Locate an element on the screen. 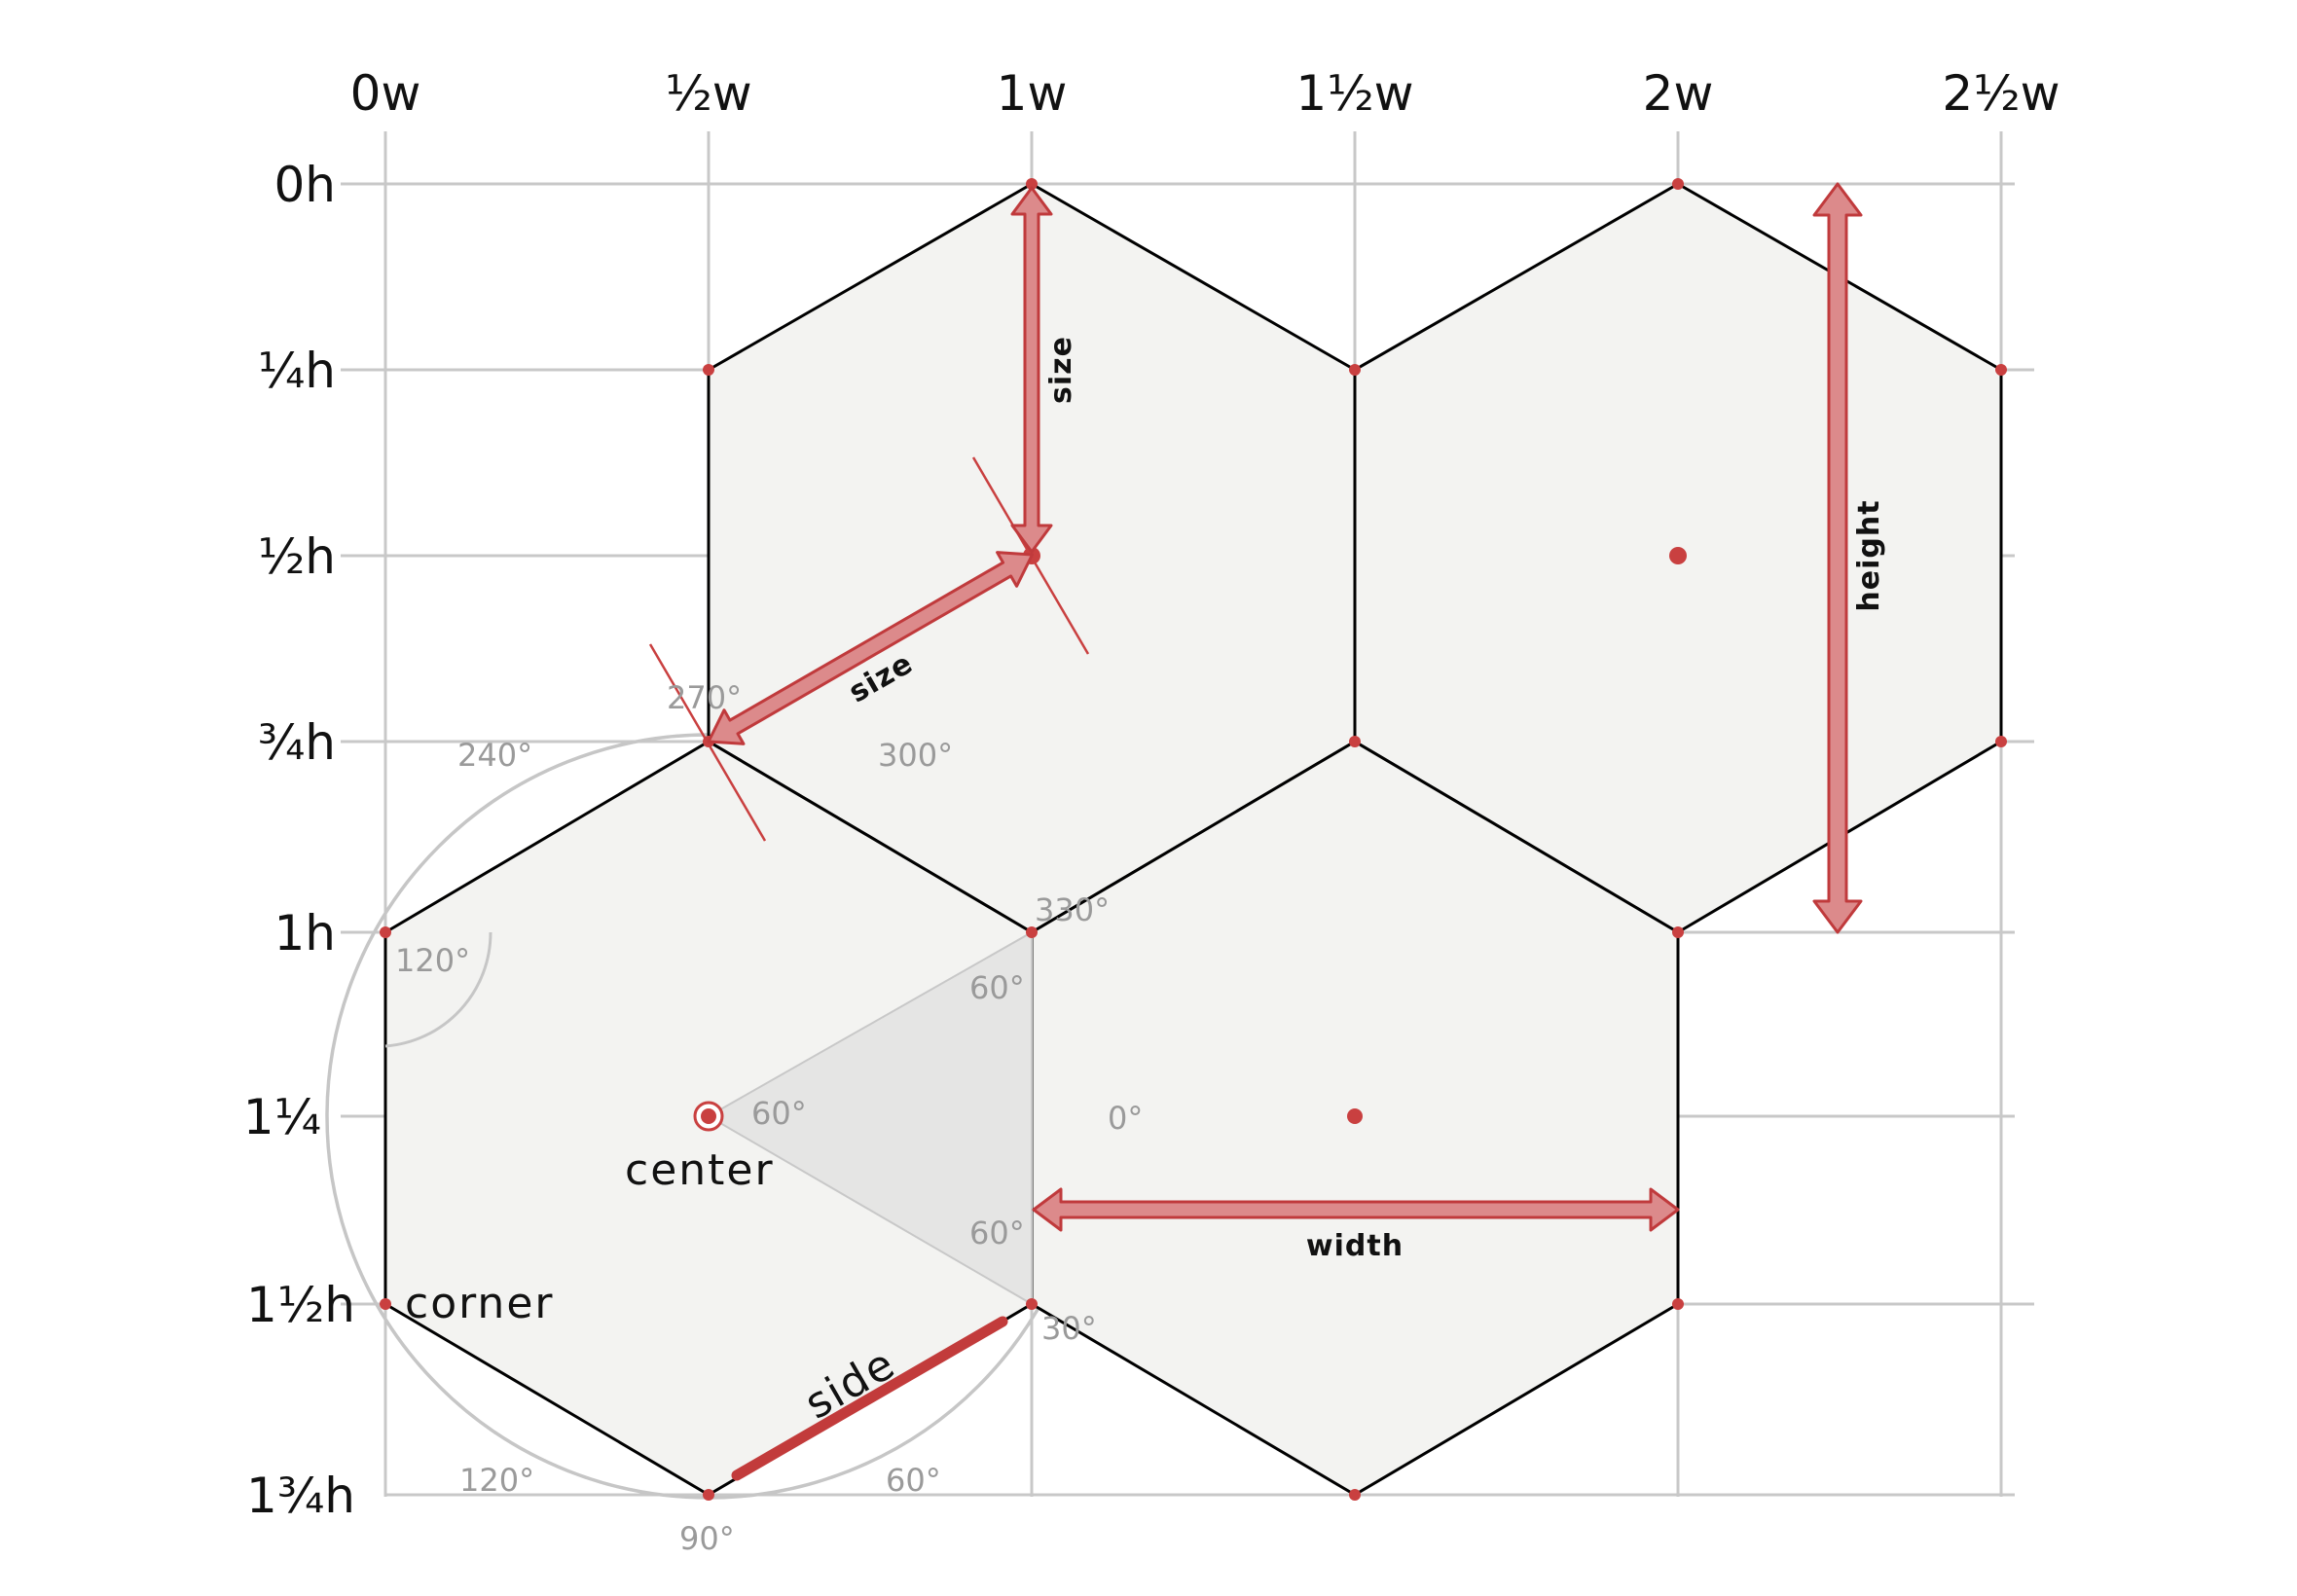  column-label: 2w is located at coordinates (1679, 93).